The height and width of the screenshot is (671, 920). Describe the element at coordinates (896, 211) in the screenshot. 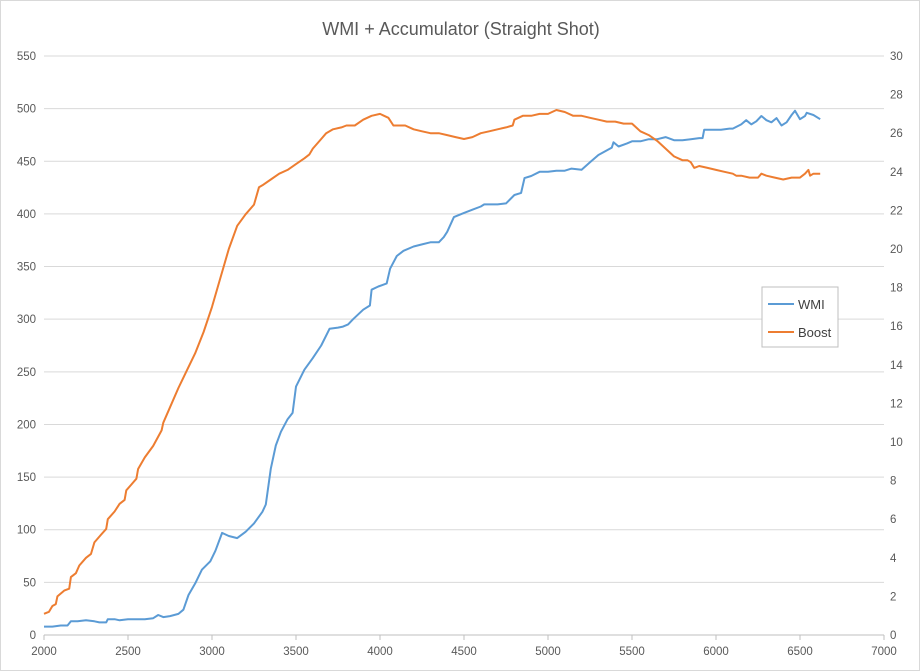

I see `y2-tick-label: 22` at that location.